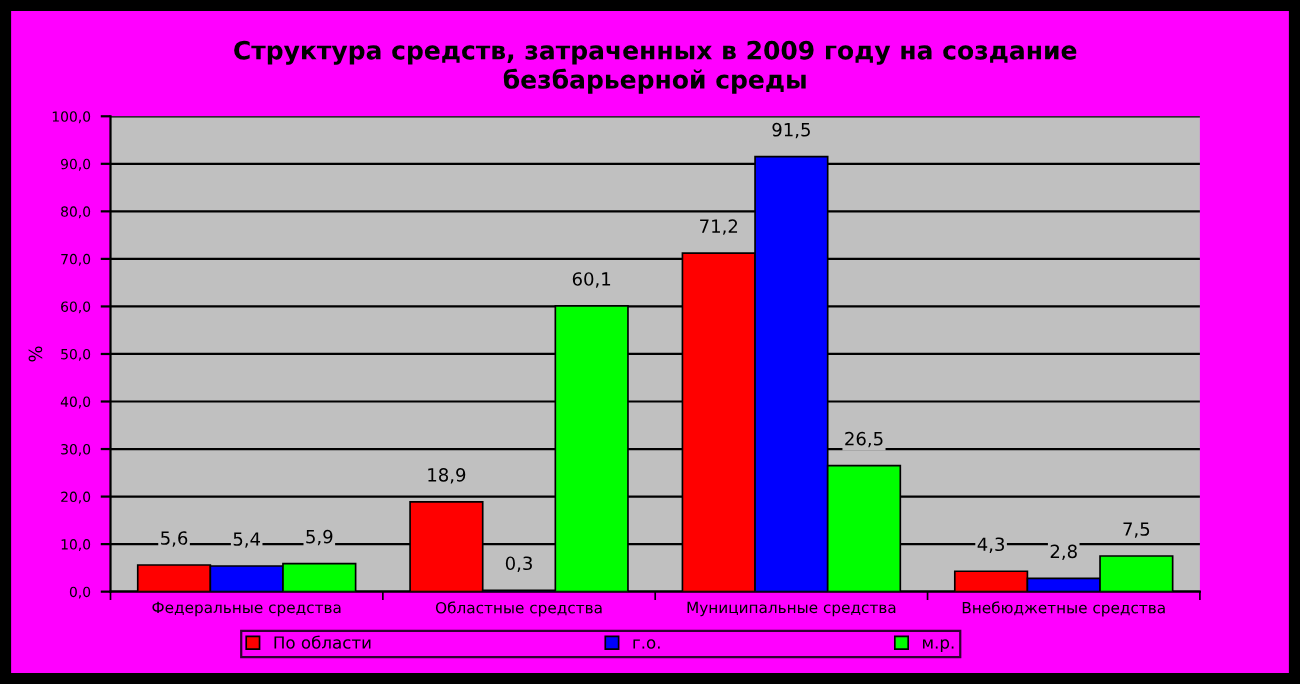 This screenshot has height=684, width=1300. What do you see at coordinates (655, 67) in the screenshot?
I see `chart-title: Структура средств, затраченных в 2009 году на создание безбарьерной среды` at bounding box center [655, 67].